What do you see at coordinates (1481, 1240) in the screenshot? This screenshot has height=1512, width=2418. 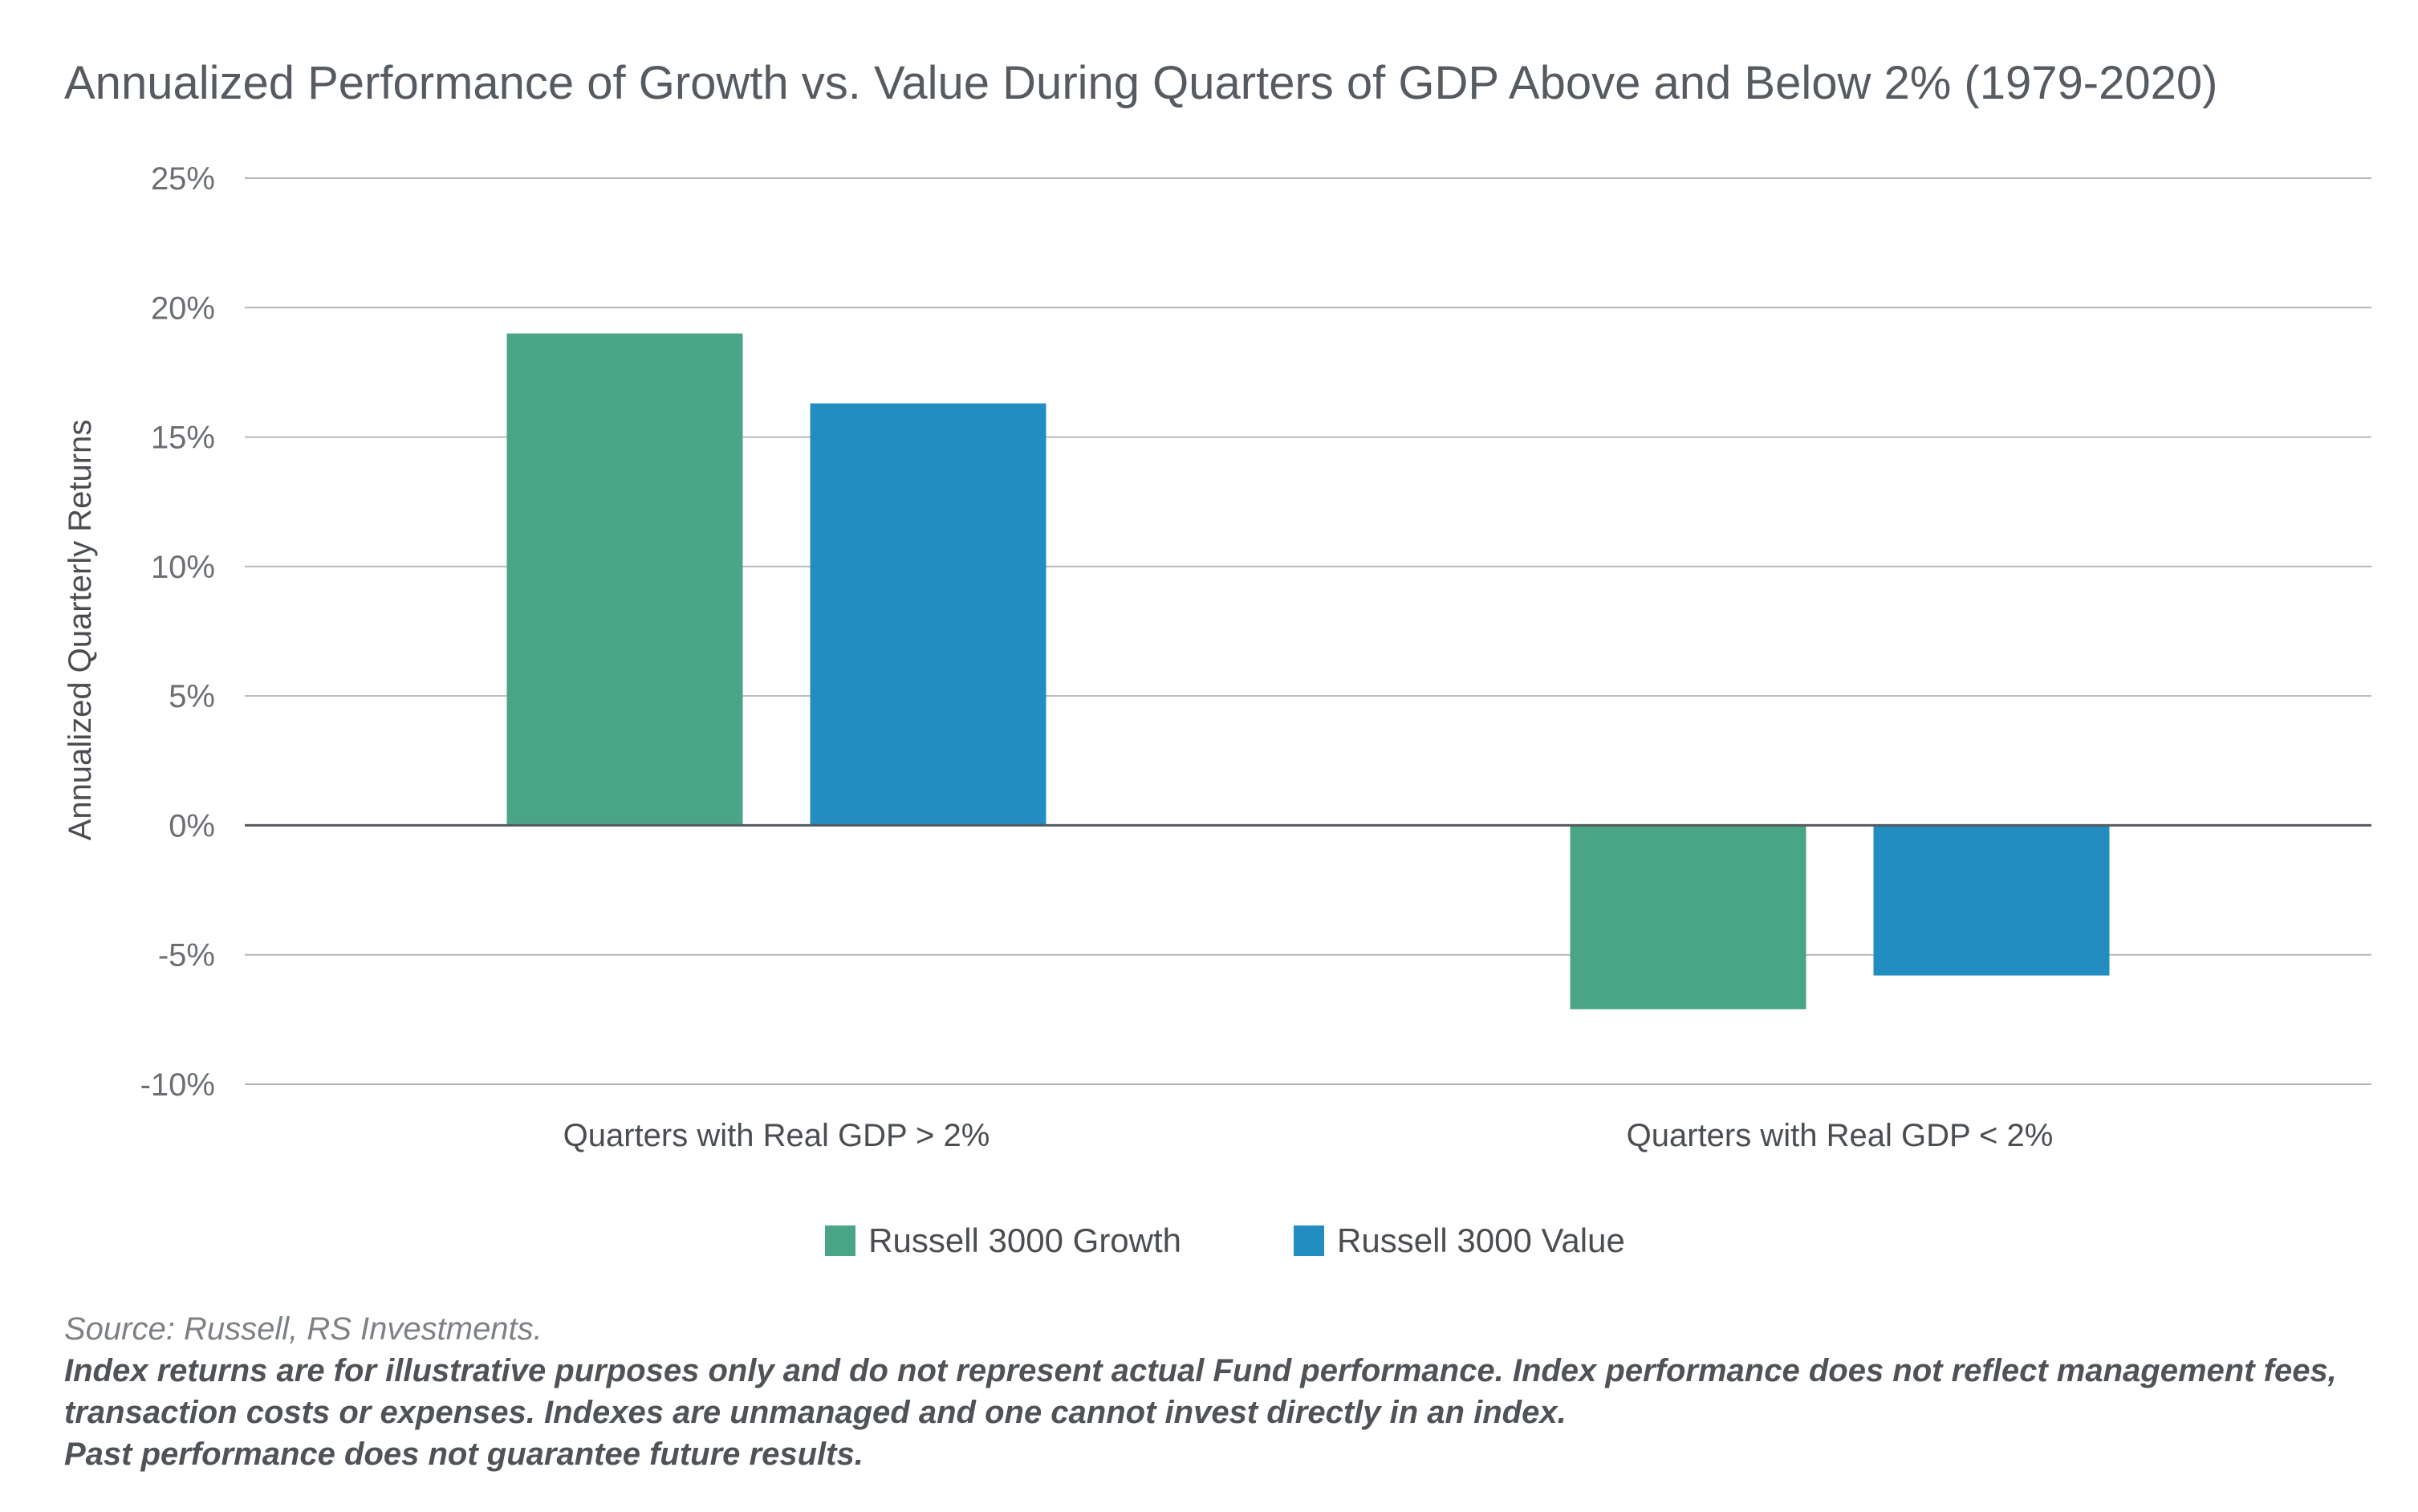 I see `legend-label-value: Russell 3000 Value` at bounding box center [1481, 1240].